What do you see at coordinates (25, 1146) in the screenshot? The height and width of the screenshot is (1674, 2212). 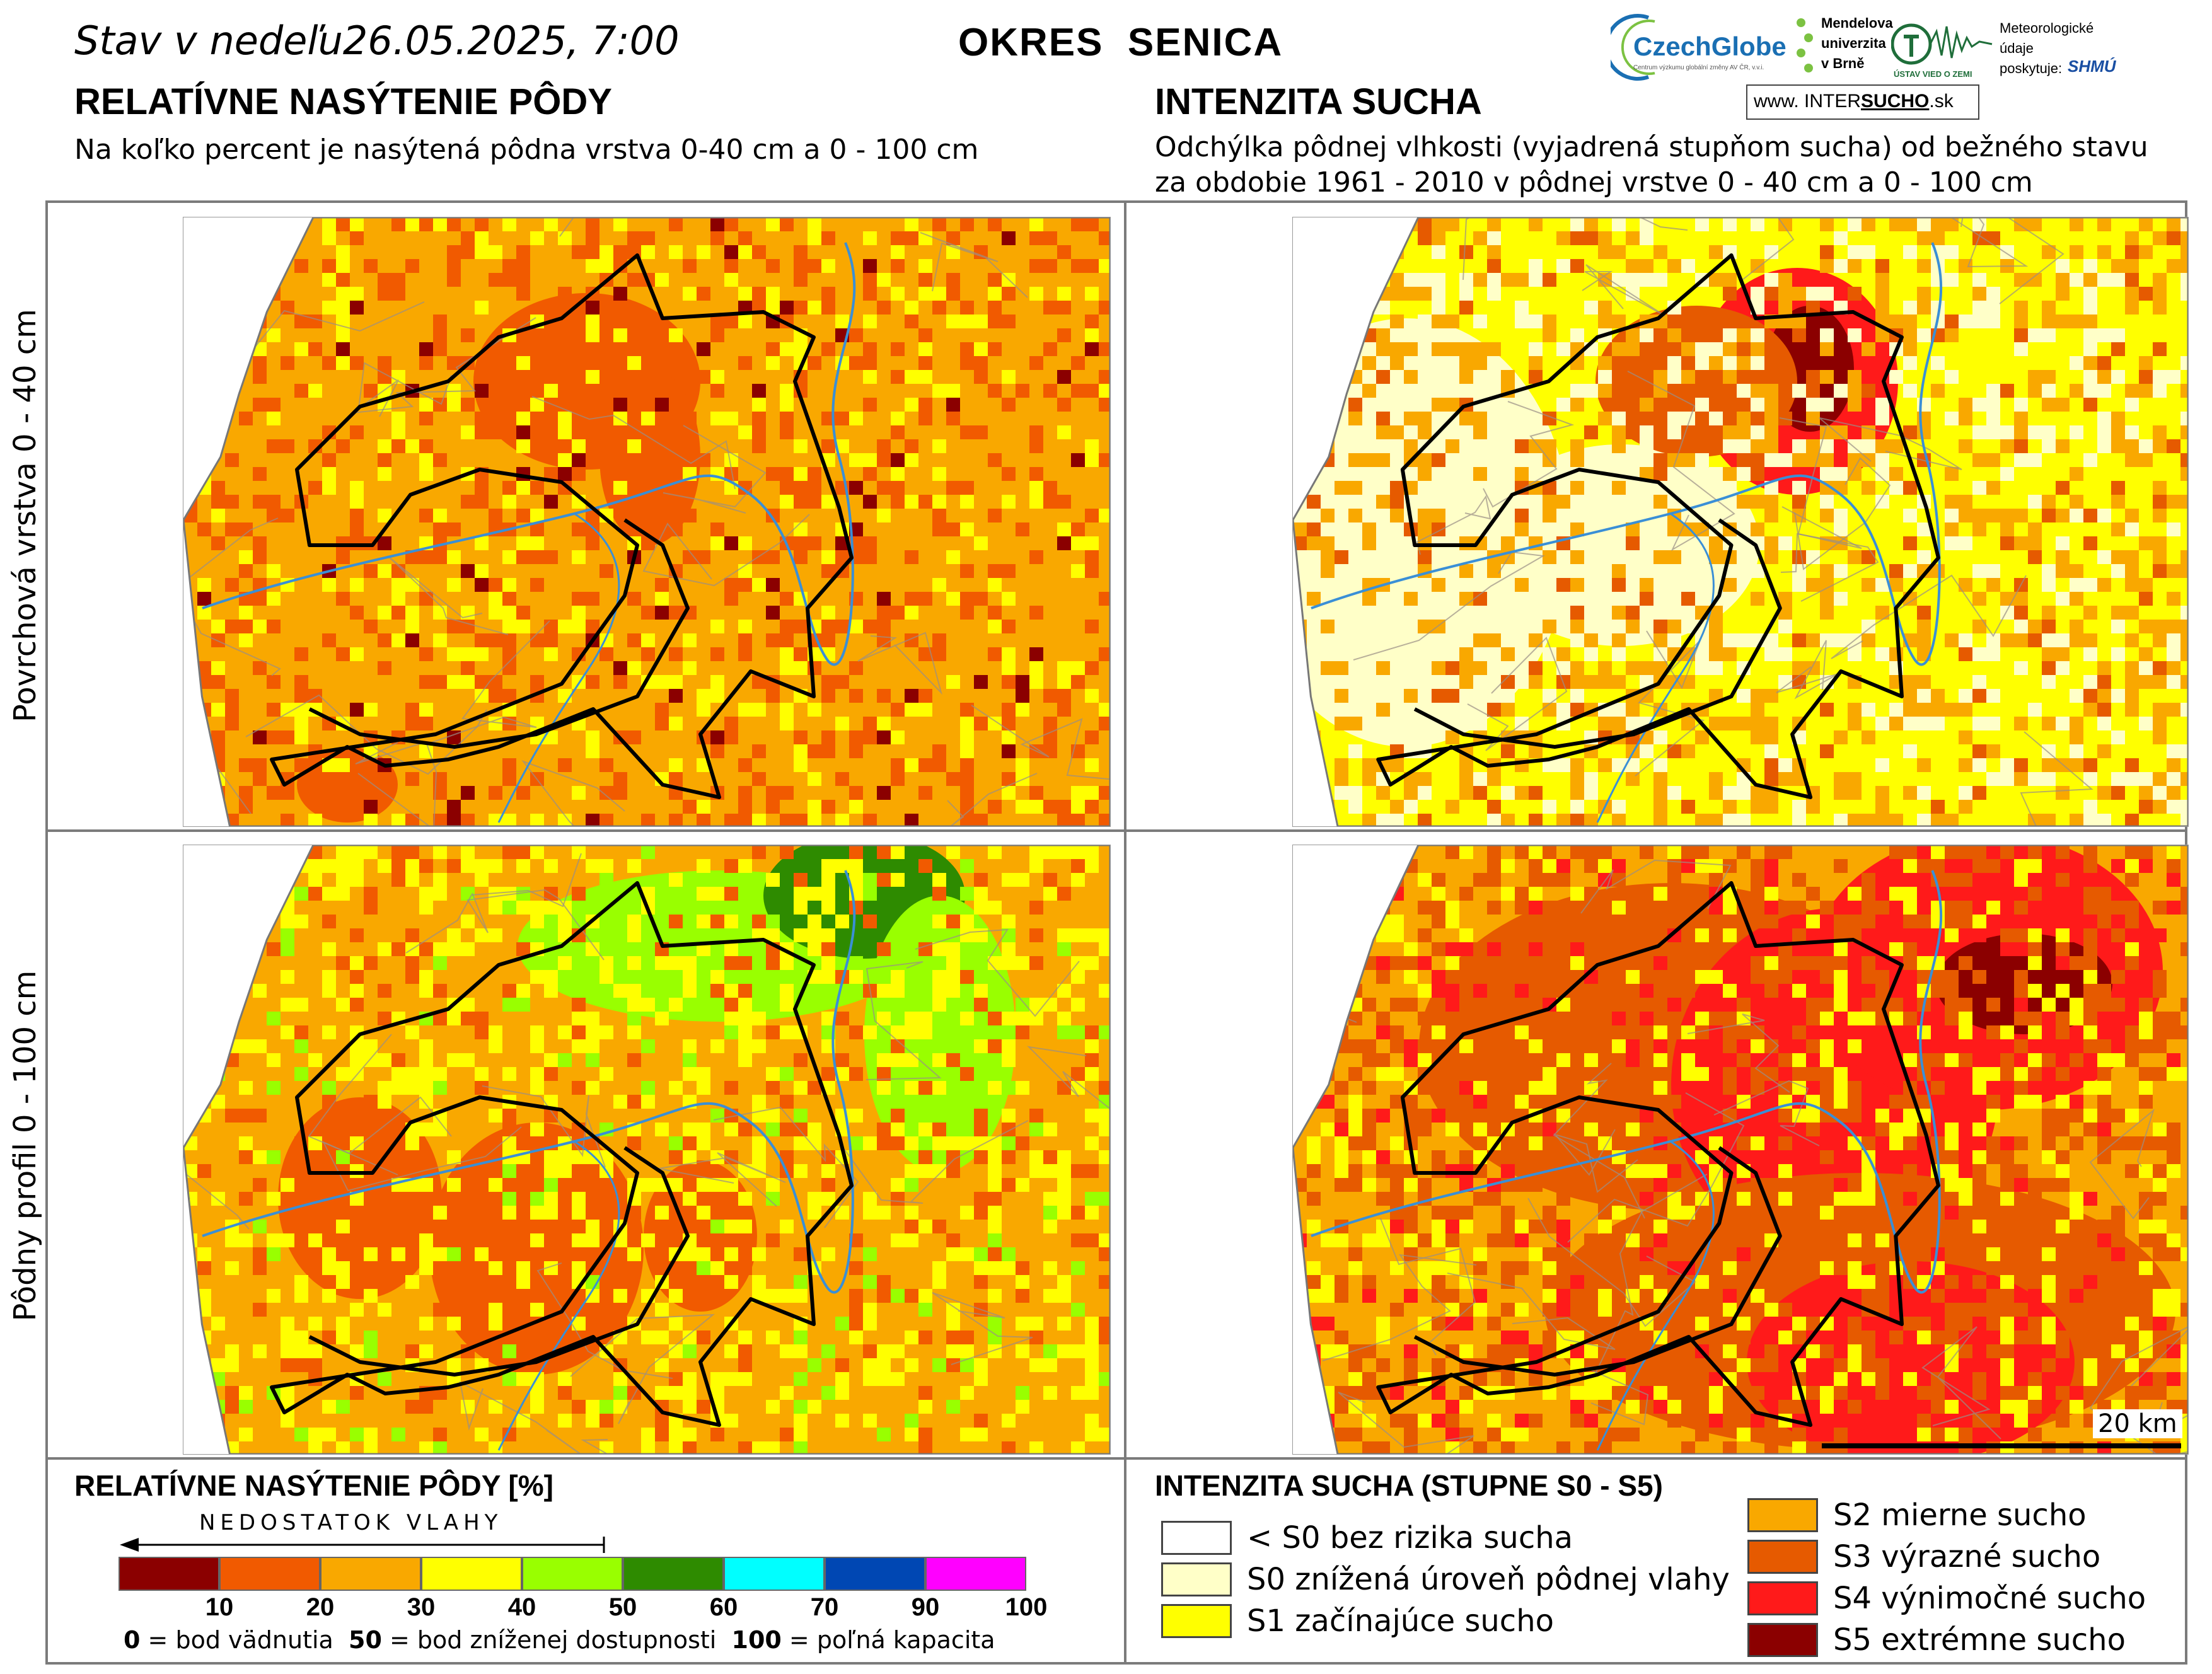 I see `row-label-bottom: Pôdny profil 0 - 100 cm` at bounding box center [25, 1146].